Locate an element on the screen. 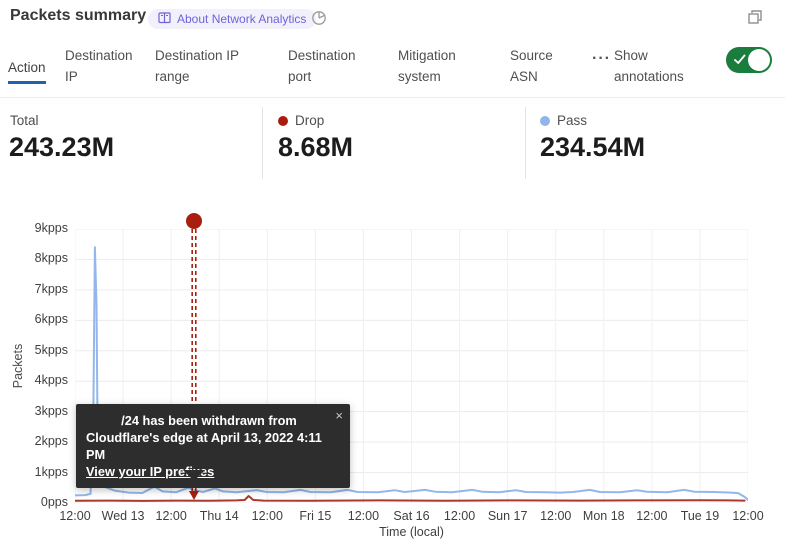 The width and height of the screenshot is (785, 555). page-title: Packets summary is located at coordinates (78, 15).